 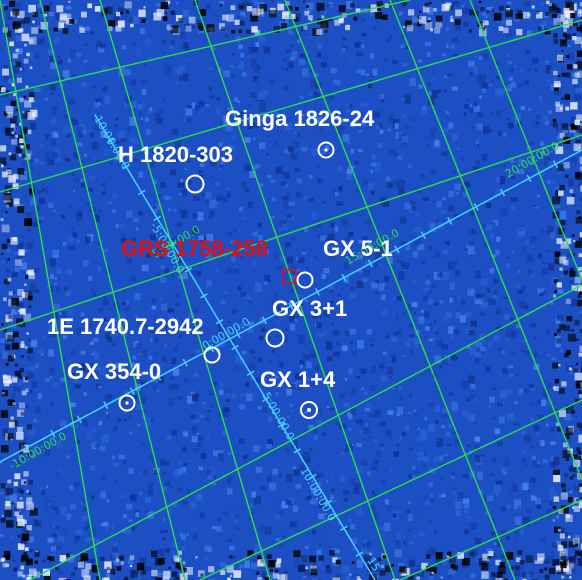 I want to click on label-grs-1758-258: GRS 1758-258, so click(x=194, y=248).